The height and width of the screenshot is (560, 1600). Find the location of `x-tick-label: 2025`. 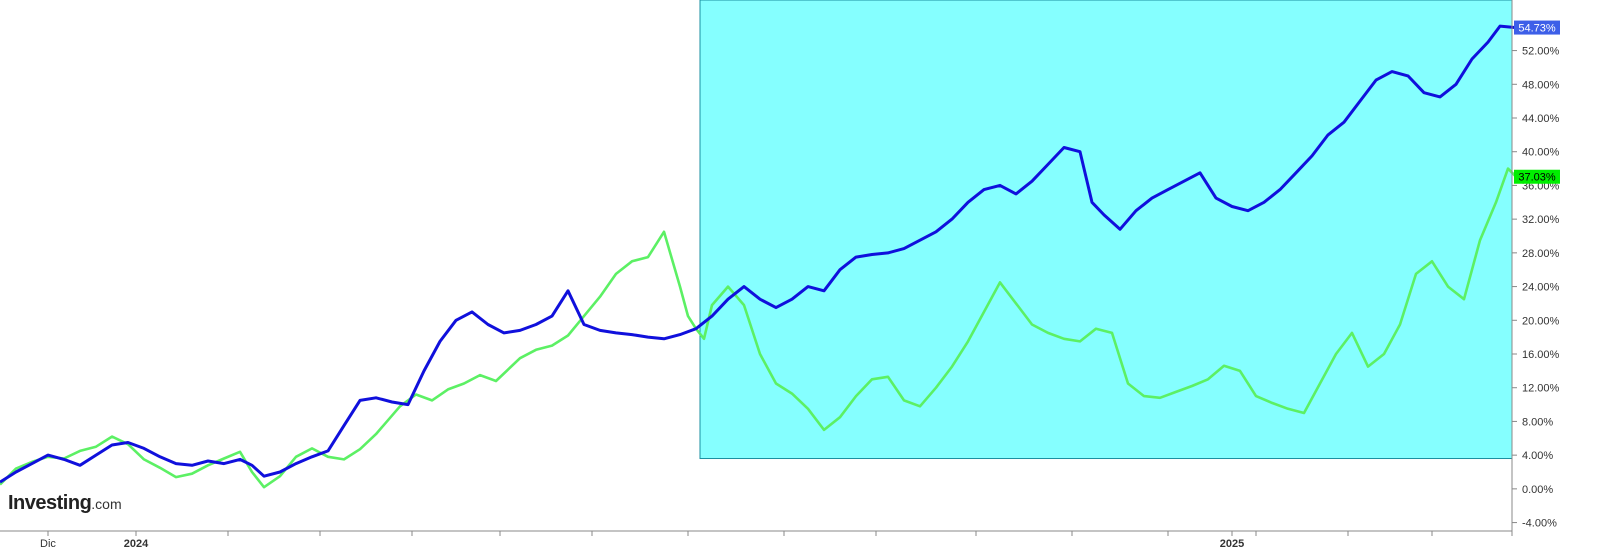

x-tick-label: 2025 is located at coordinates (1232, 544).